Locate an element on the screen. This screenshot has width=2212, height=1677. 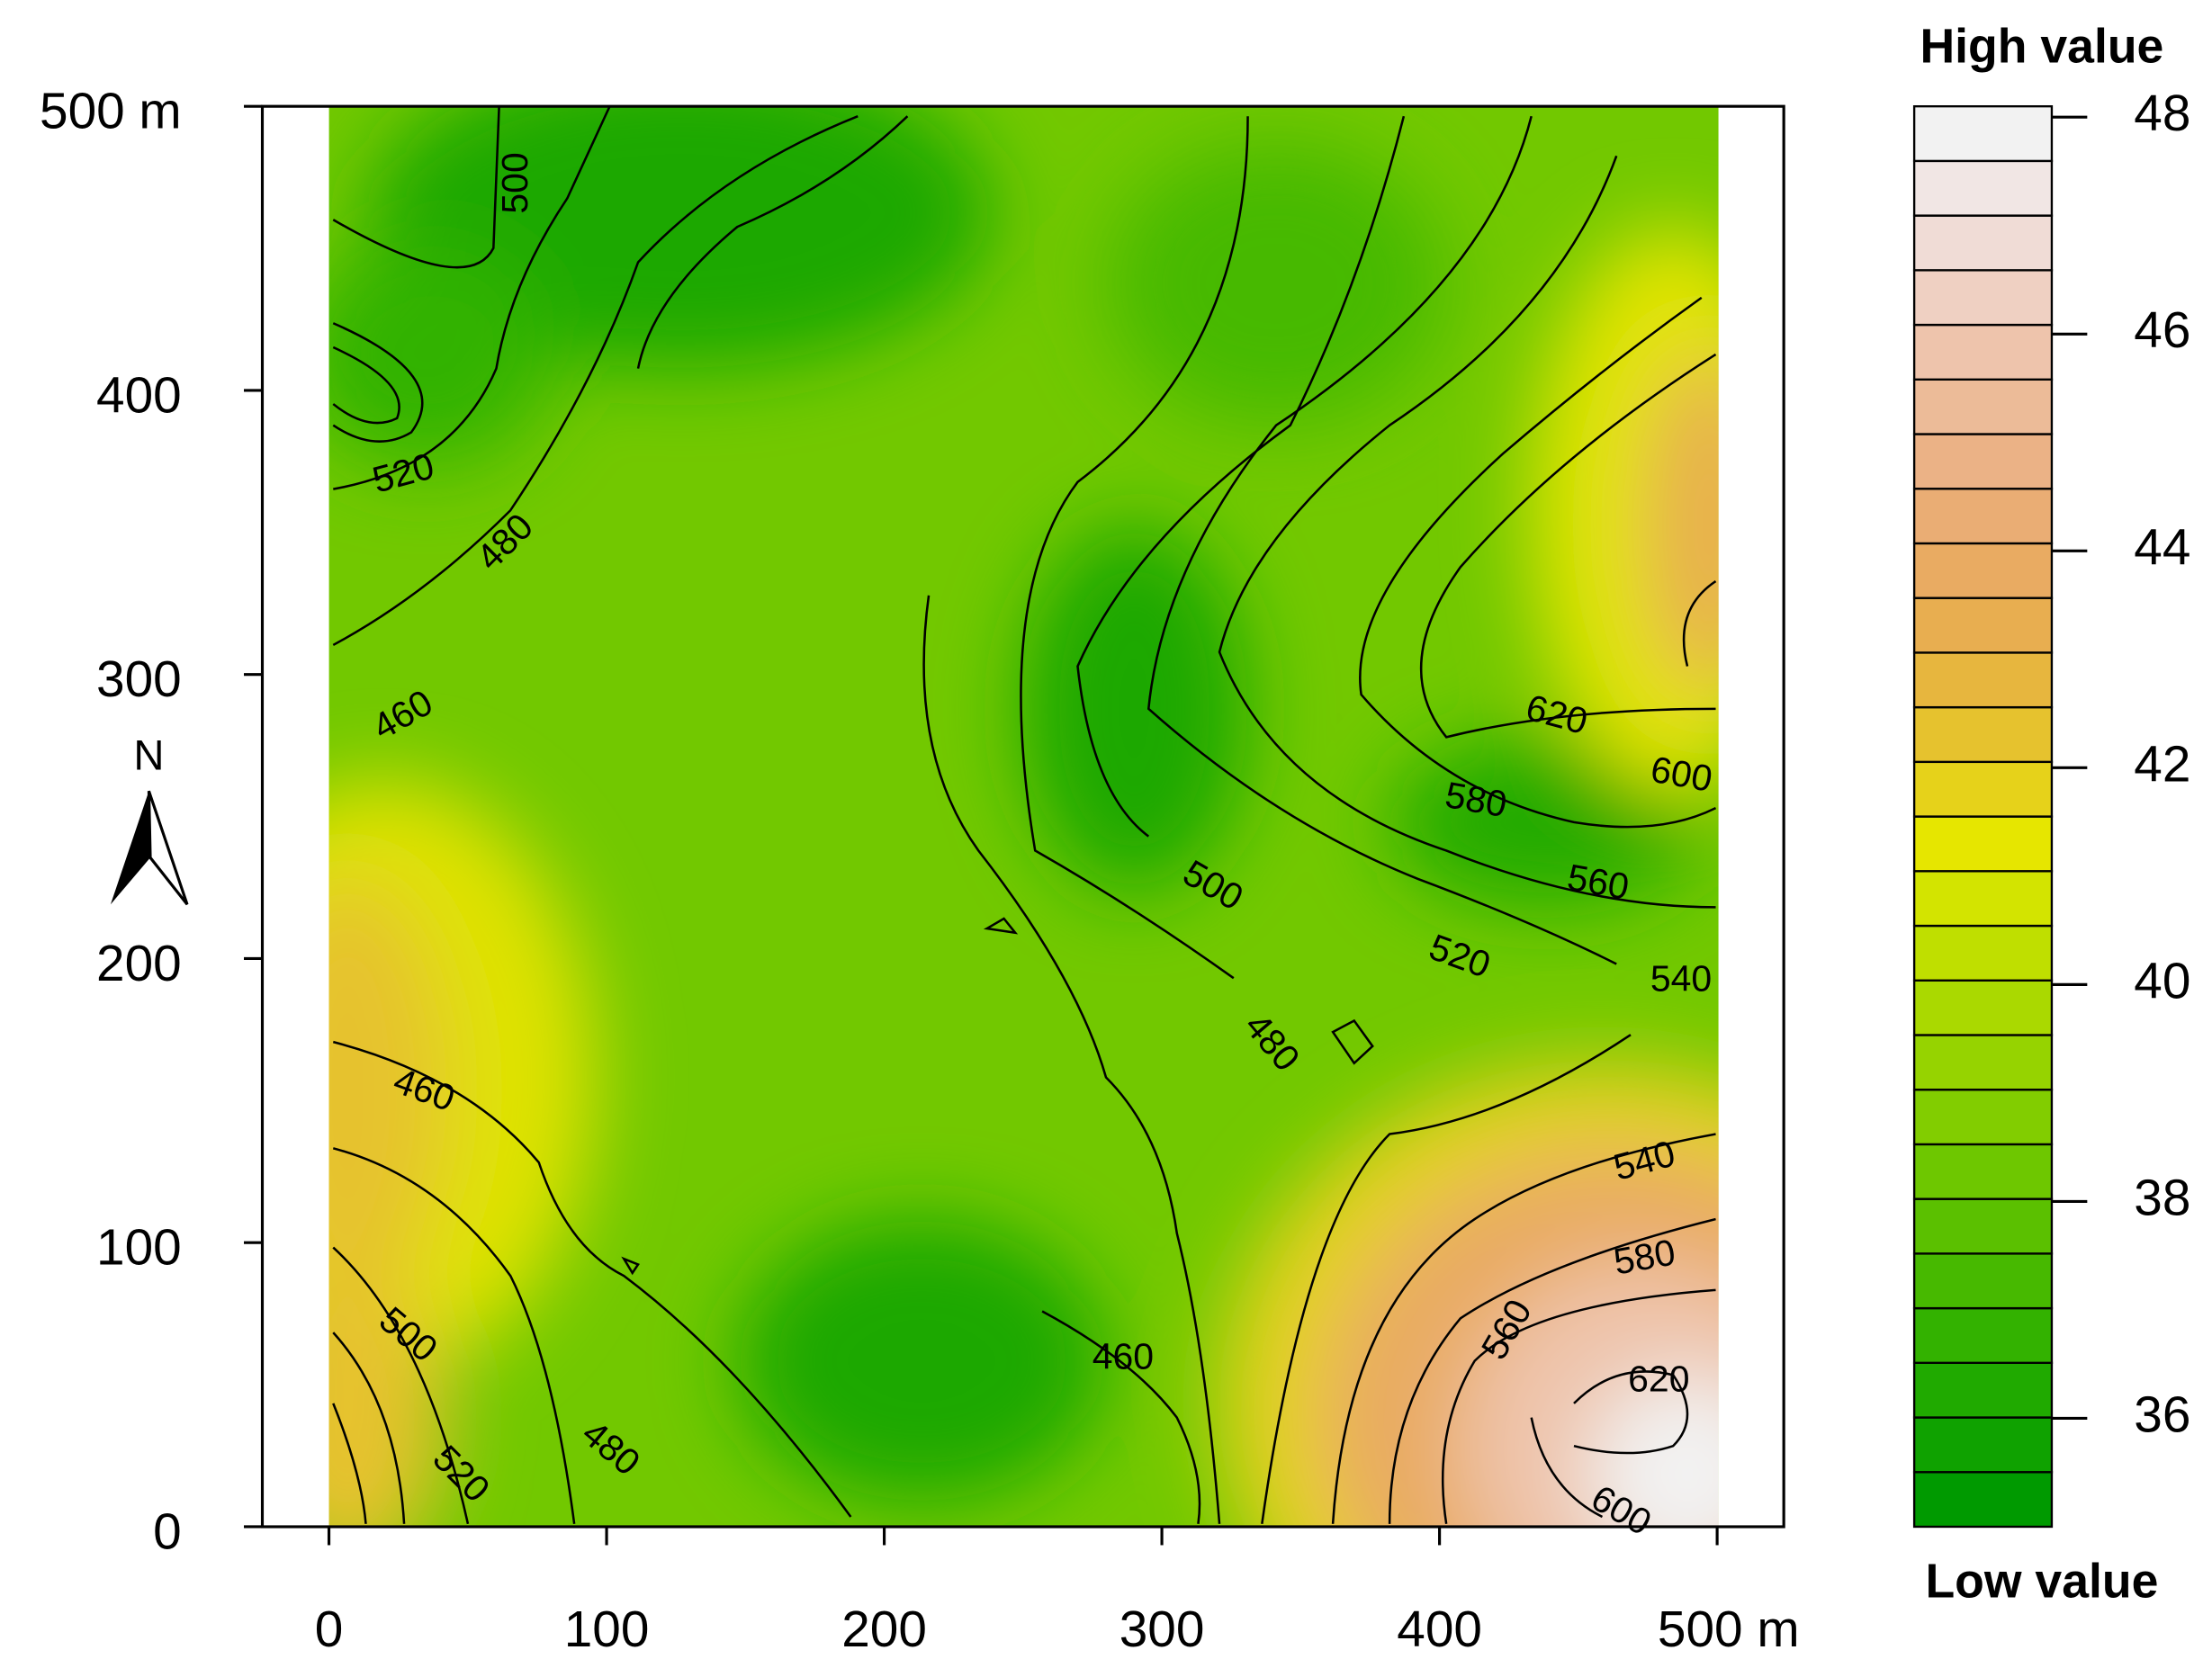
colorbar-tick-label: 42 is located at coordinates (2162, 764).